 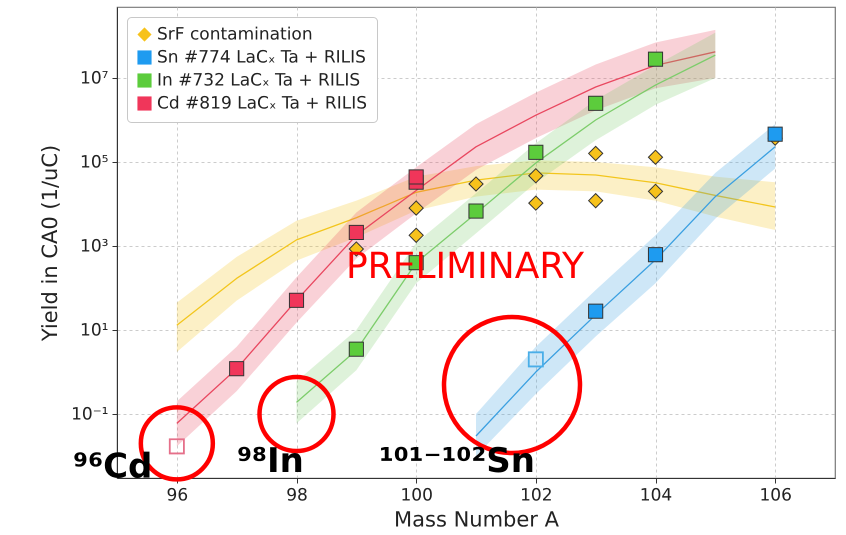 What do you see at coordinates (177, 496) in the screenshot?
I see `x-tick-label: 96` at bounding box center [177, 496].